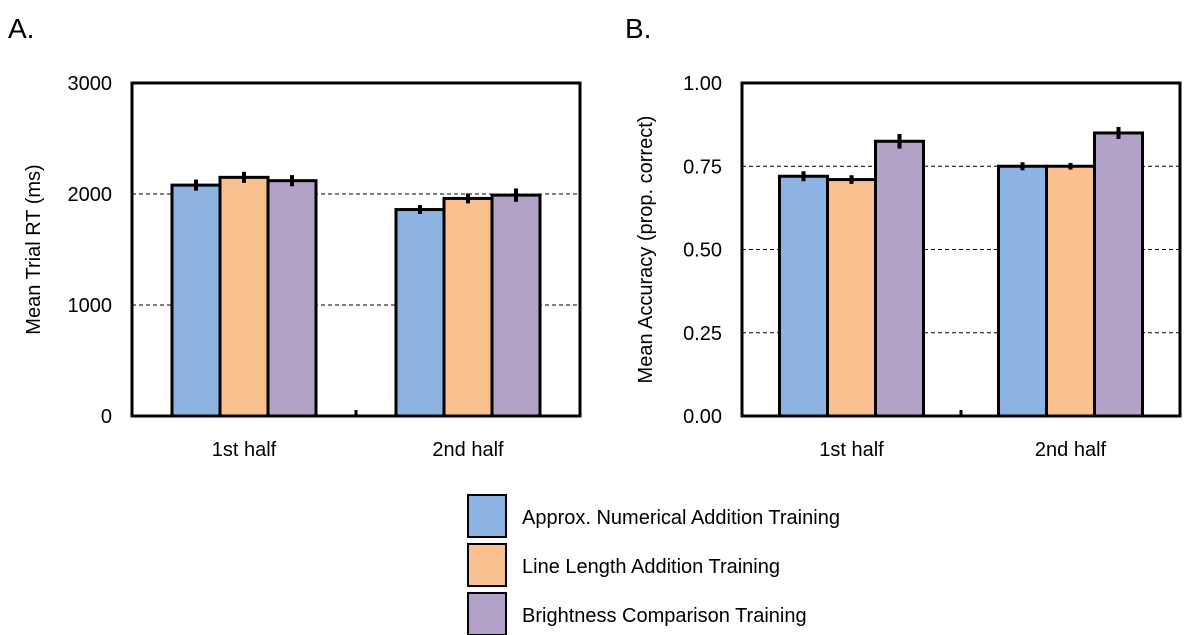  Describe the element at coordinates (702, 84) in the screenshot. I see `y-tick-label: 1.00` at that location.